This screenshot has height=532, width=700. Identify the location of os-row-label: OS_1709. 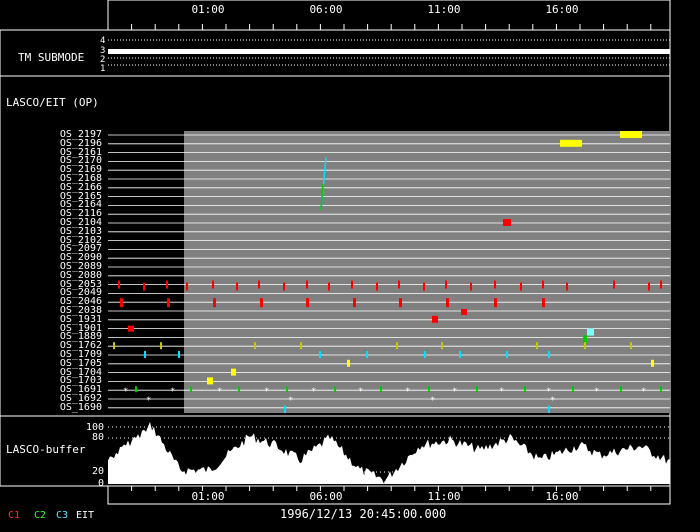
(80, 354).